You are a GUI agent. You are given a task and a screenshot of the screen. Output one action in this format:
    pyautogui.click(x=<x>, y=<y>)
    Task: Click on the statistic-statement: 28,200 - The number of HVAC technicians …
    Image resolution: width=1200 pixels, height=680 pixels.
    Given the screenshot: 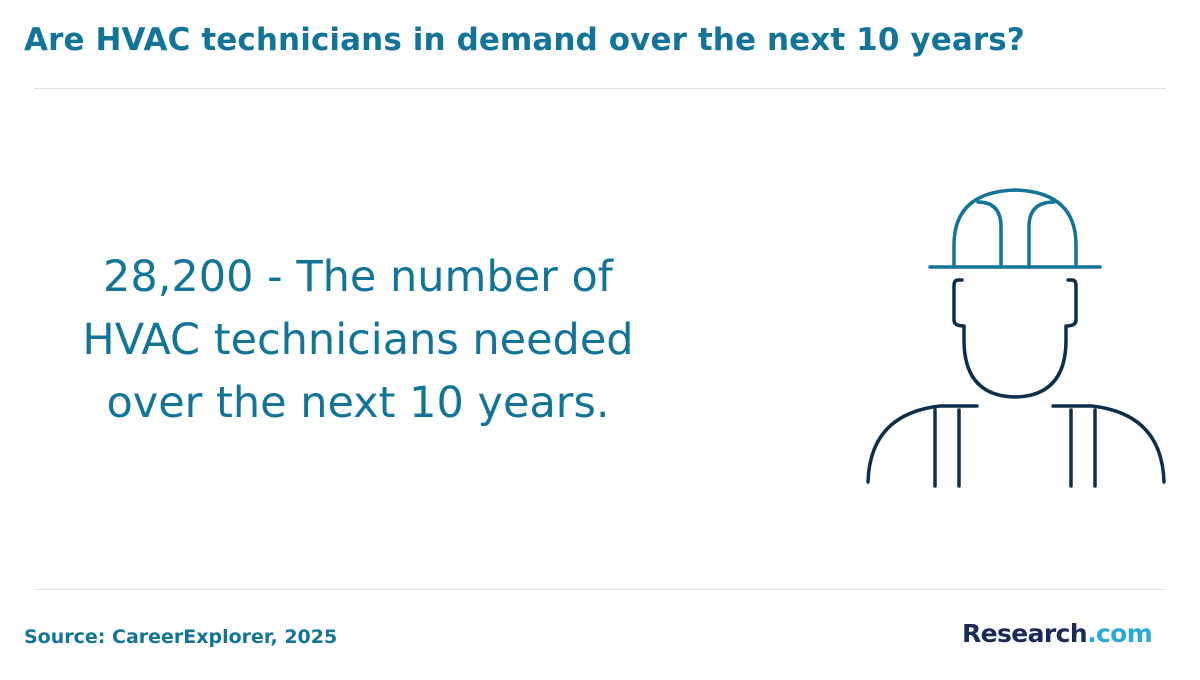 What is the action you would take?
    pyautogui.click(x=358, y=340)
    